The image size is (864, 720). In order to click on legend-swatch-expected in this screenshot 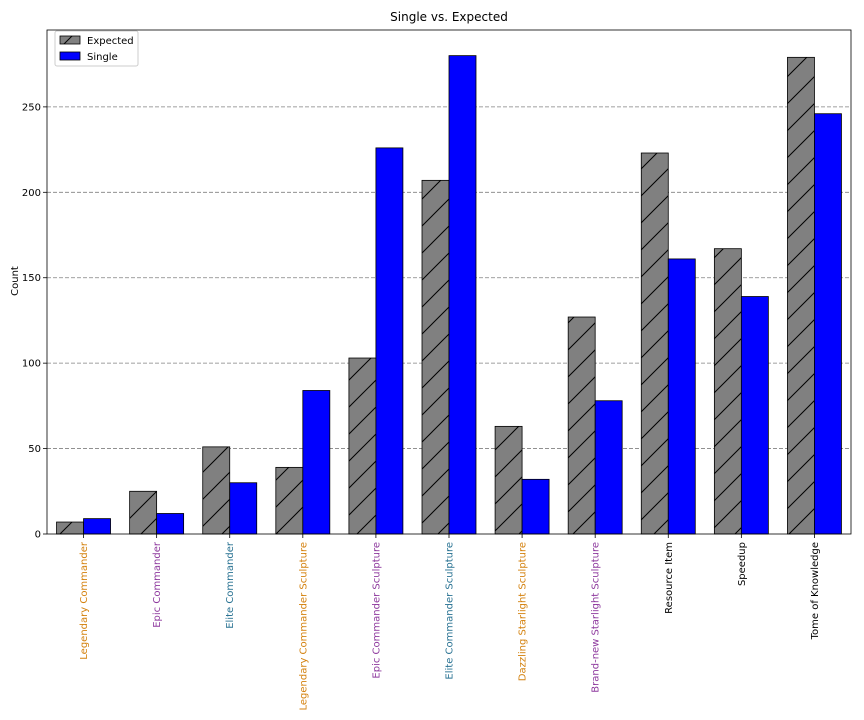, I will do `click(70, 40)`.